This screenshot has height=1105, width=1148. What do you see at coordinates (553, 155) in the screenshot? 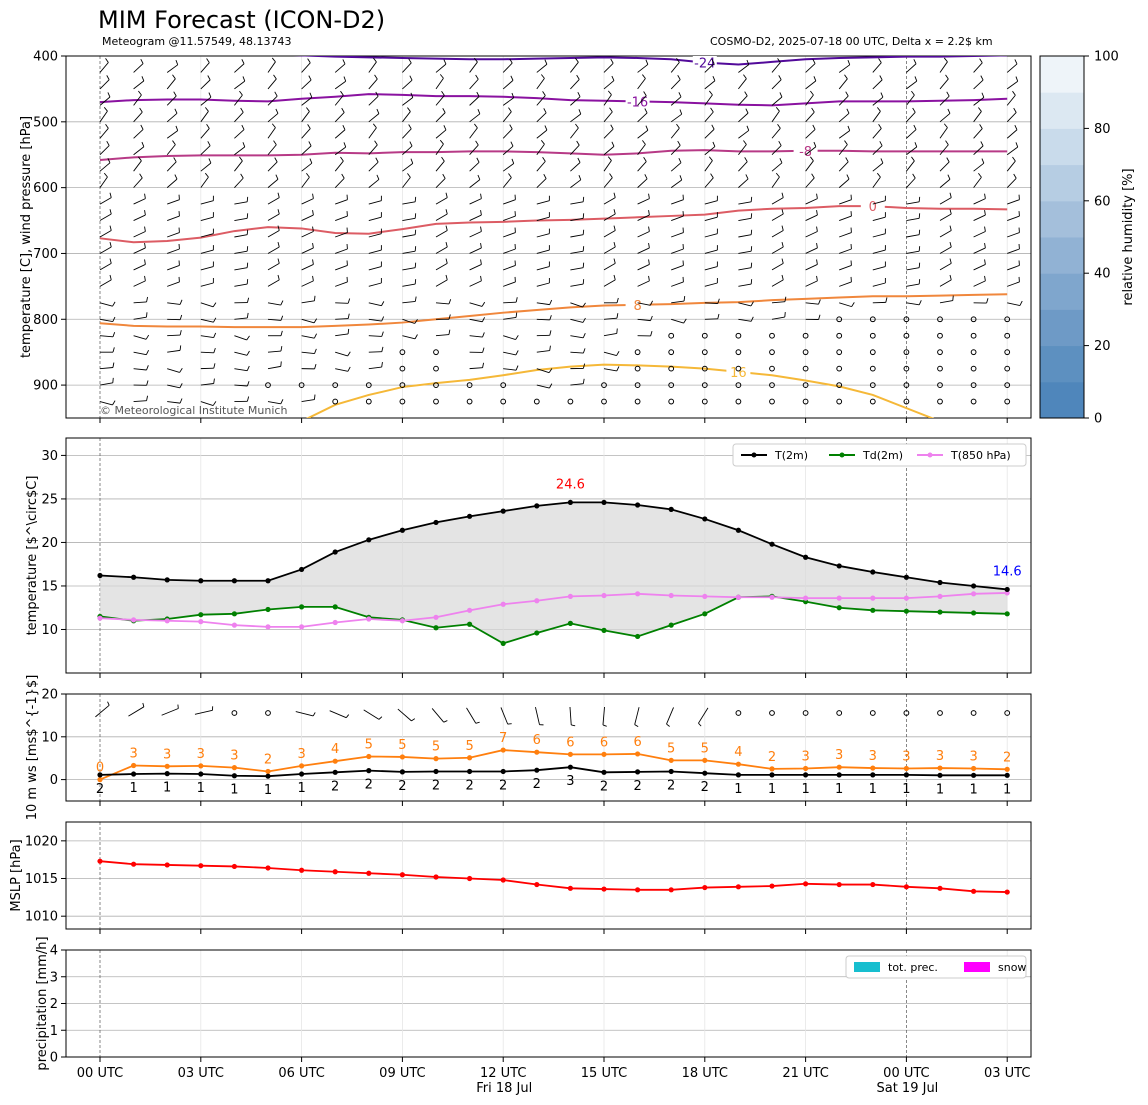
I see `isotherm-line` at bounding box center [553, 155].